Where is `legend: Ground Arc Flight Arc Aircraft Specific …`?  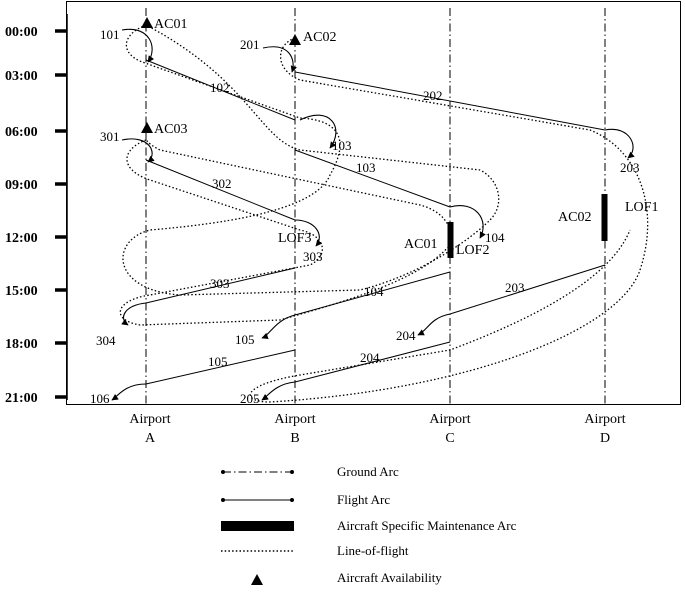
legend: Ground Arc Flight Arc Aircraft Specific … is located at coordinates (369, 524).